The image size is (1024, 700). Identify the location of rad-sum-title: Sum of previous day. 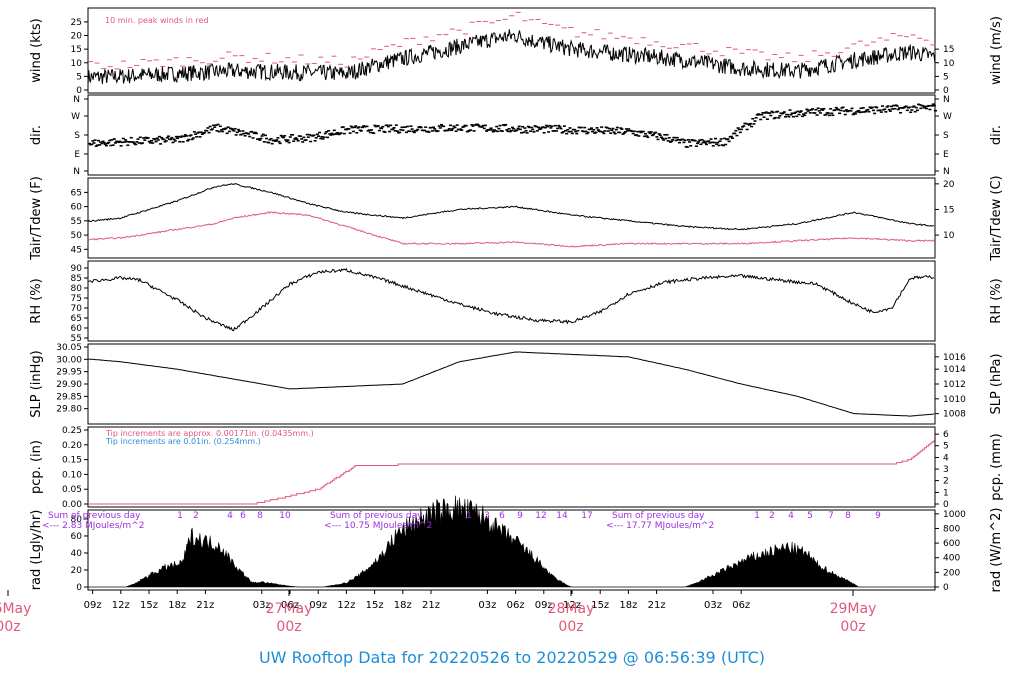
(94, 516).